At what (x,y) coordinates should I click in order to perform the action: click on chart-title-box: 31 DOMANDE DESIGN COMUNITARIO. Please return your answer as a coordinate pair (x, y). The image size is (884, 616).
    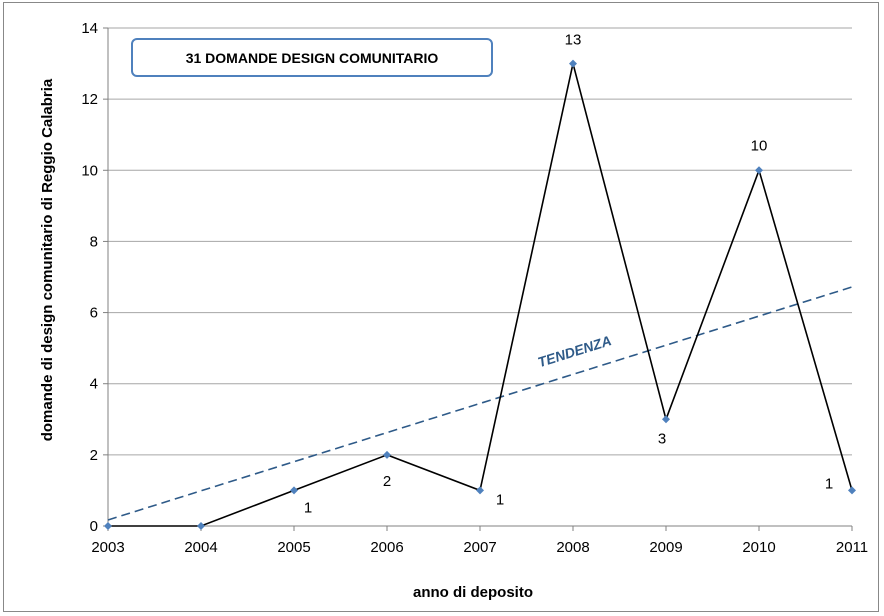
    Looking at the image, I should click on (312, 57).